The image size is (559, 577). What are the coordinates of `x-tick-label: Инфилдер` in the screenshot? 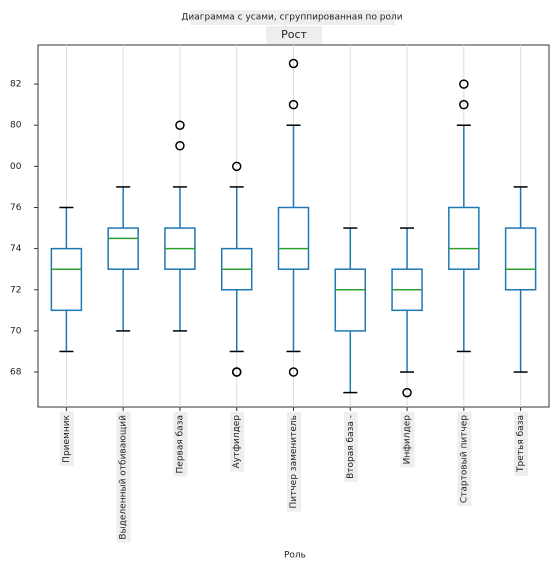 It's located at (408, 440).